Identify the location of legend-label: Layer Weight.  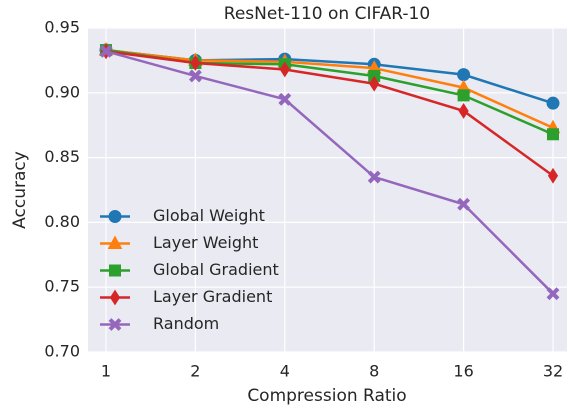
(205, 242).